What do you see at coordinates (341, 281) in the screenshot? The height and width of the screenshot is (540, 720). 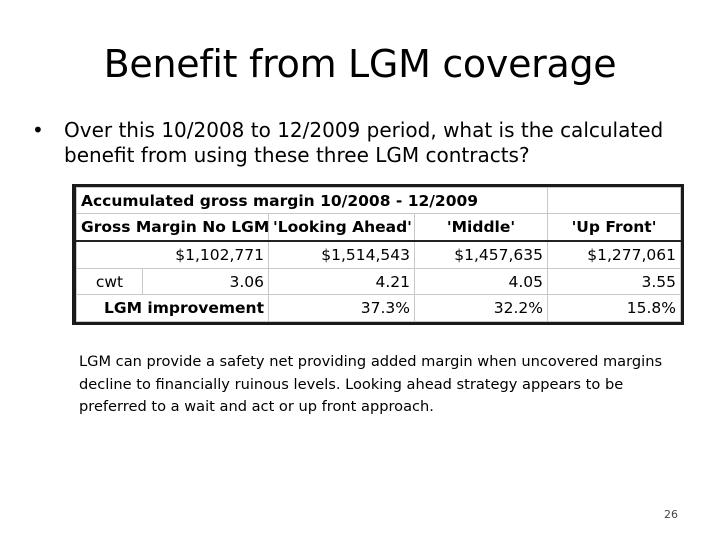 I see `cell-cwt-looking-ahead: 4.21` at bounding box center [341, 281].